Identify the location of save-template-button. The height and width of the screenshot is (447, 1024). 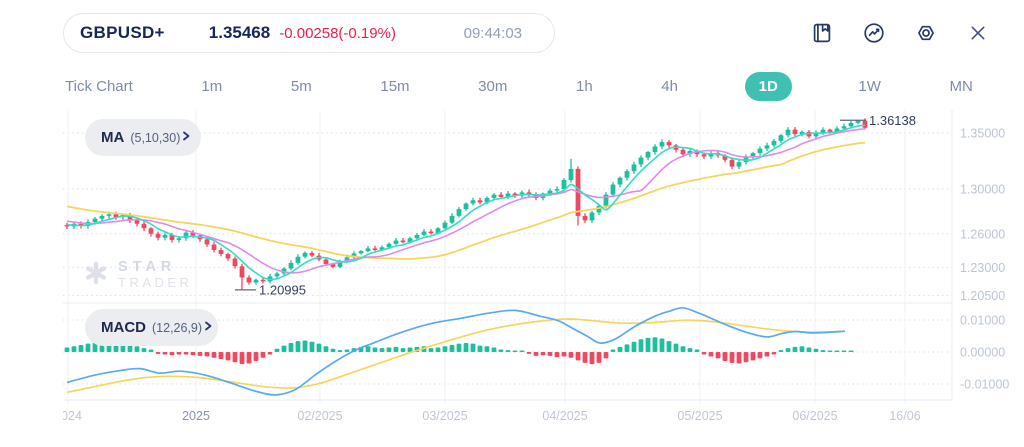
(822, 33).